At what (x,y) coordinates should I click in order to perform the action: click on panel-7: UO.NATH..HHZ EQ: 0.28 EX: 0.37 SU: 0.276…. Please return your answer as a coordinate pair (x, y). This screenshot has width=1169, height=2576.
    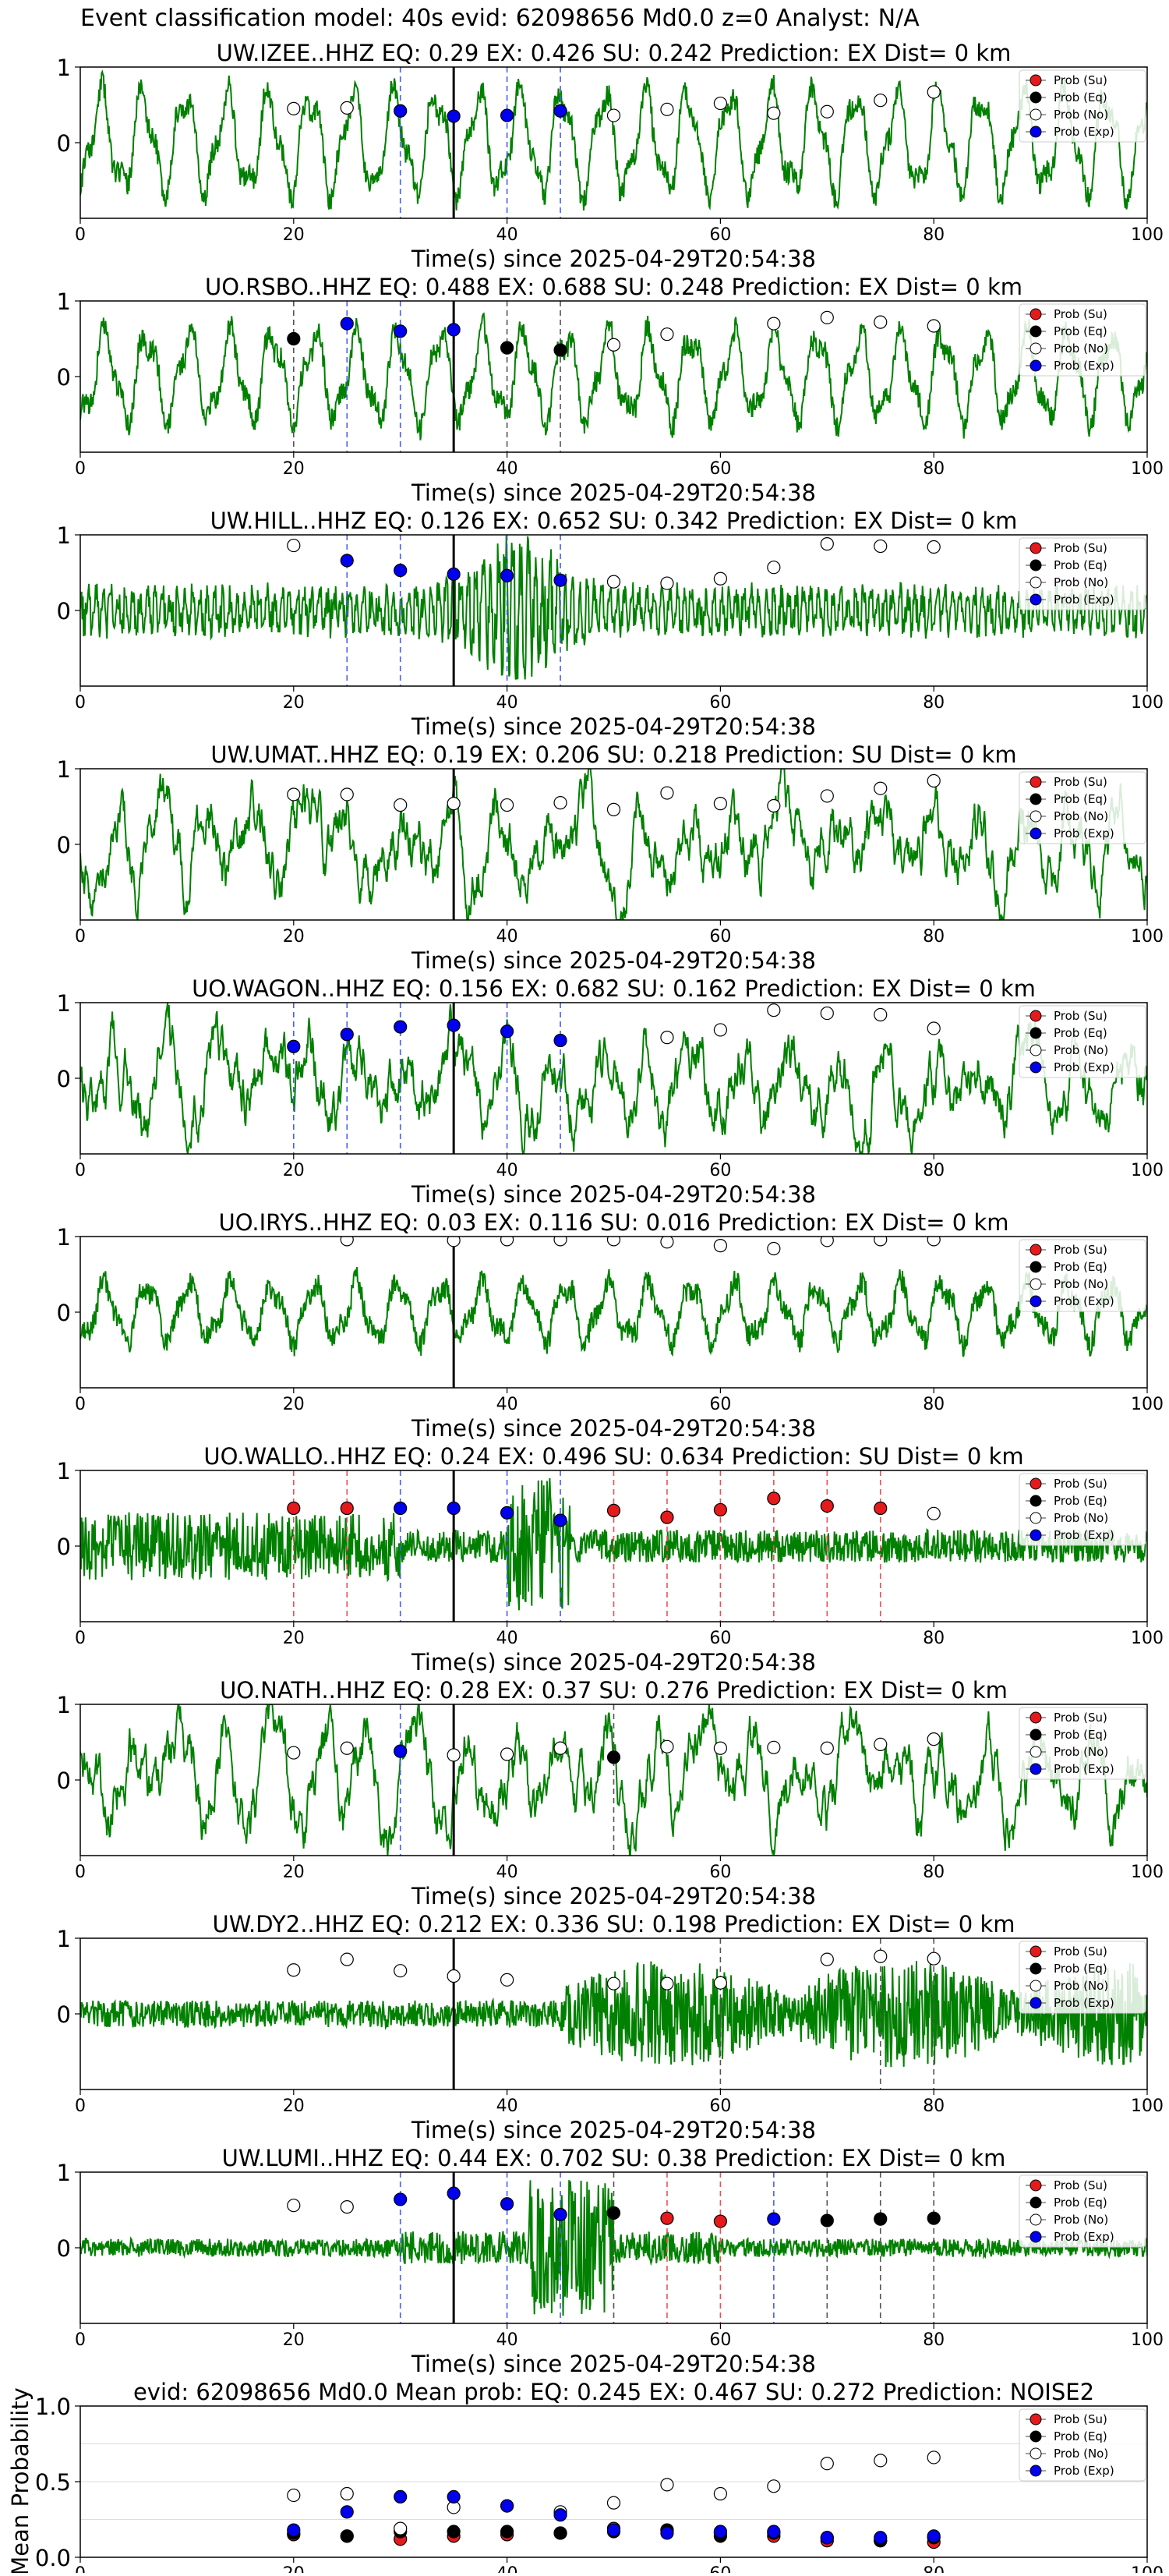
    Looking at the image, I should click on (610, 1793).